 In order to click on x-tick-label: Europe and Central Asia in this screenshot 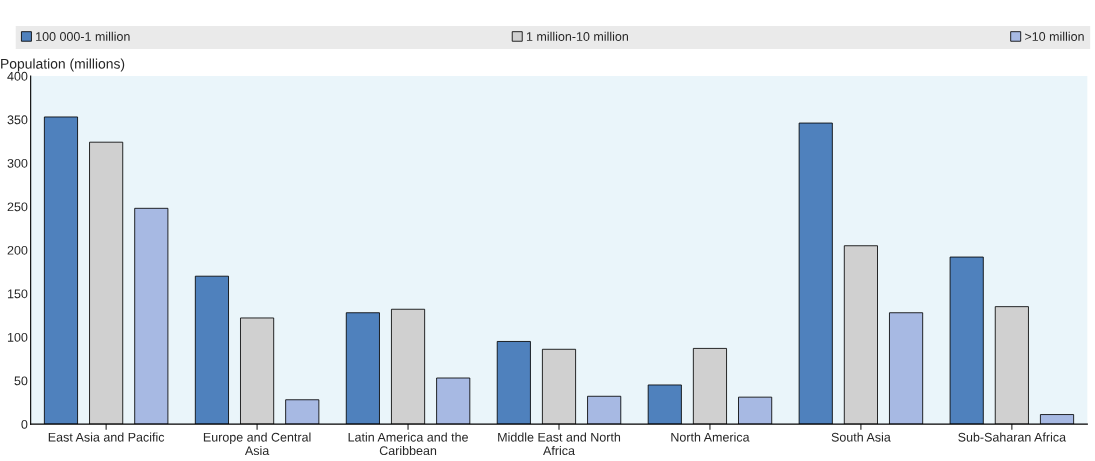, I will do `click(257, 444)`.